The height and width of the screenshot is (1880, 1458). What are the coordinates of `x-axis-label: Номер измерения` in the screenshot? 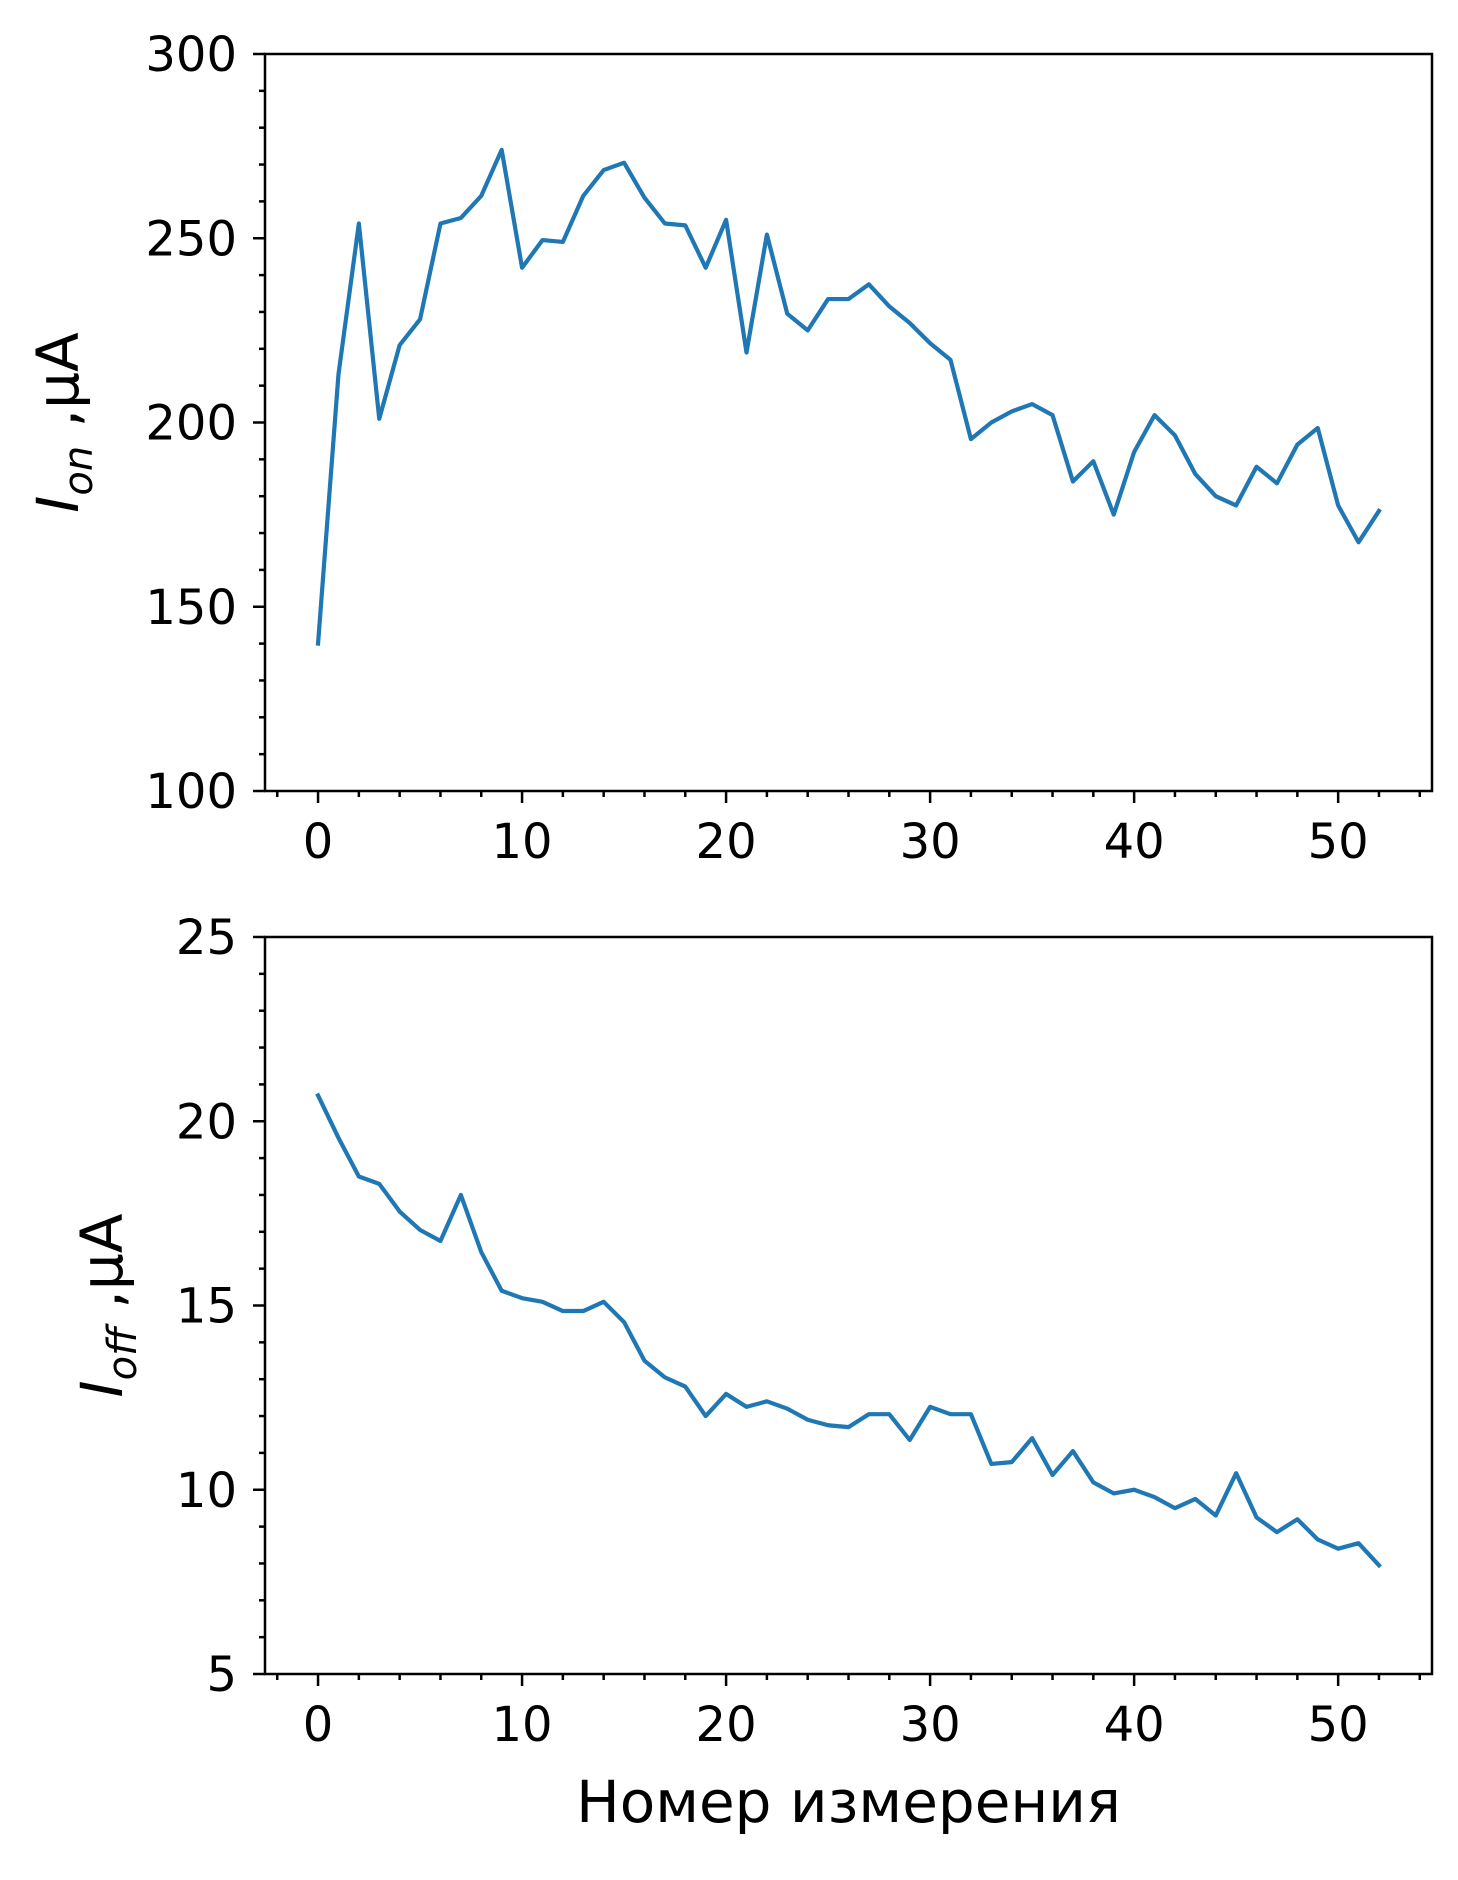 It's located at (848, 1802).